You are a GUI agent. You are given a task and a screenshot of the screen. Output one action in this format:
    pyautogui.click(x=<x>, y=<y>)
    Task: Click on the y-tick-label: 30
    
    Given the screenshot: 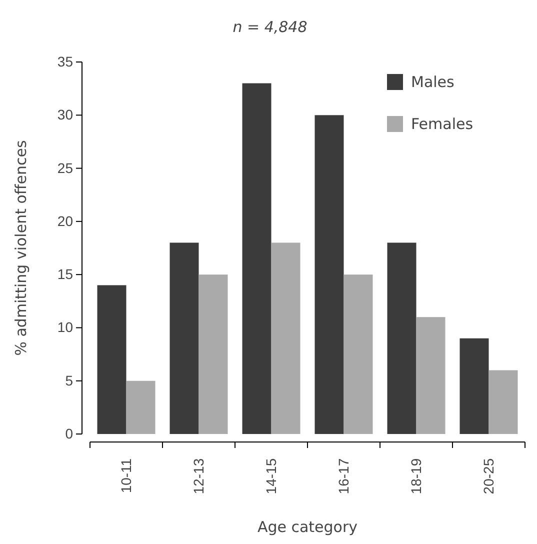 What is the action you would take?
    pyautogui.click(x=65, y=114)
    